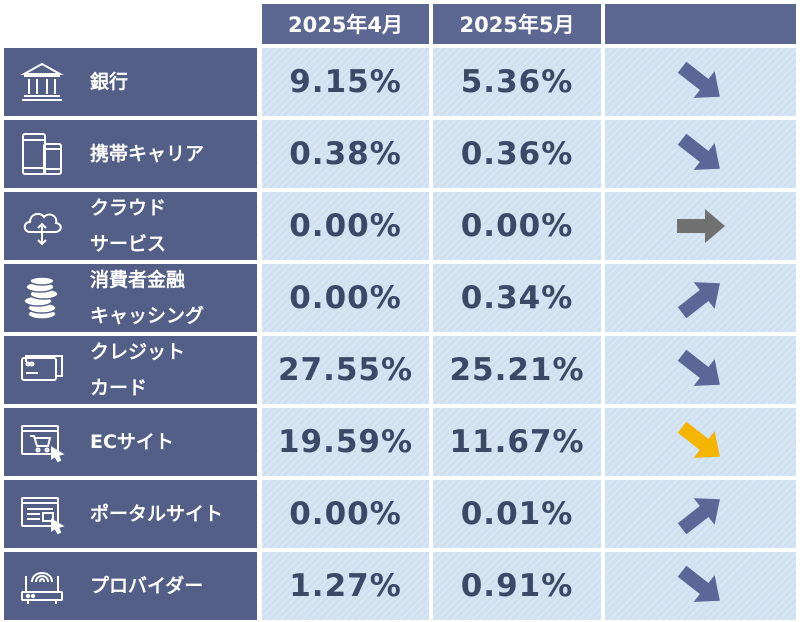 The width and height of the screenshot is (800, 622). Describe the element at coordinates (517, 586) in the screenshot. I see `may-value: 0.91%` at that location.